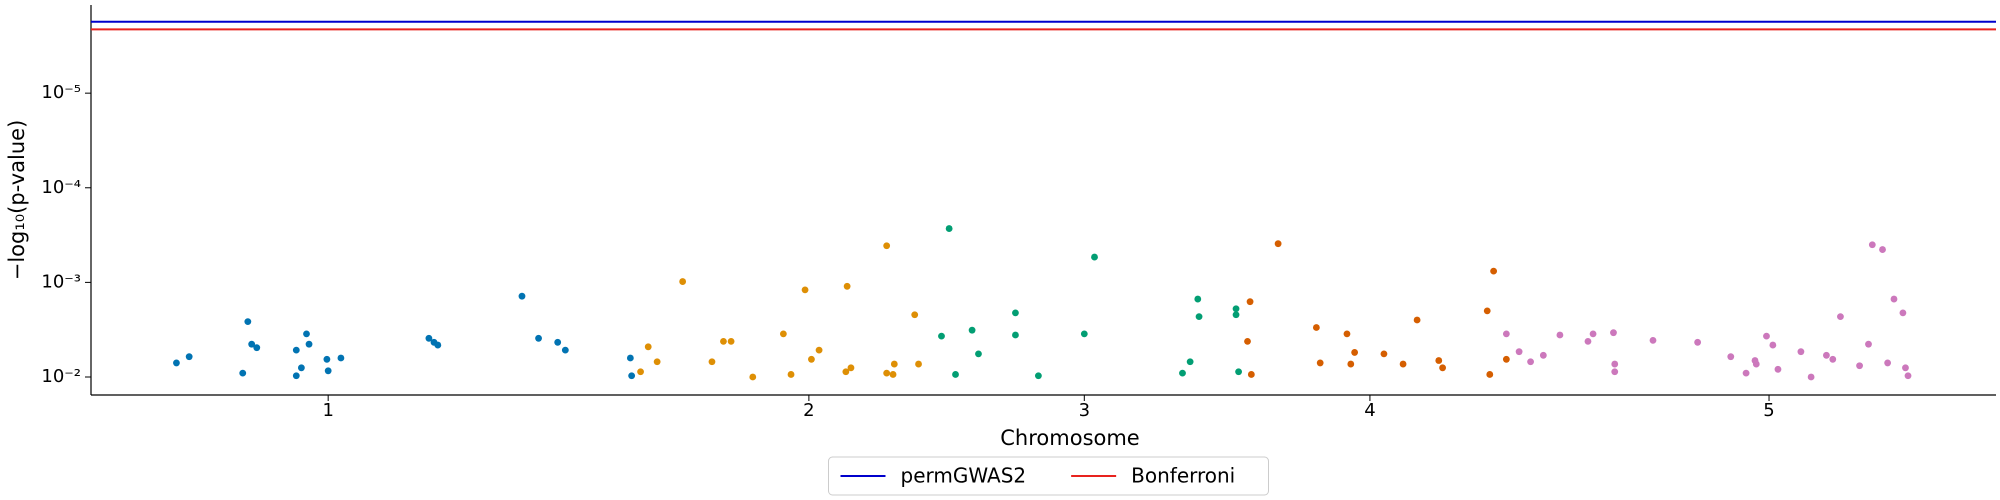 This screenshot has width=2000, height=500. I want to click on x-tick-label: 1, so click(327, 410).